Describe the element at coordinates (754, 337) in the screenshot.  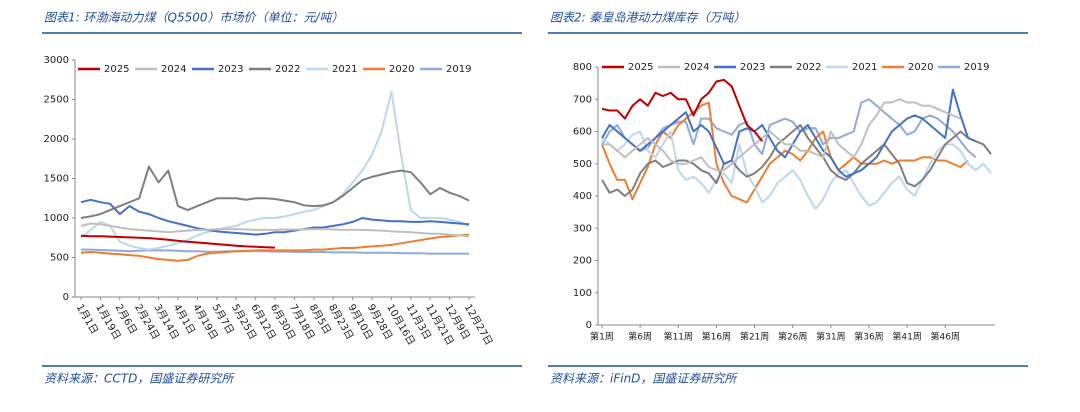
I see `x-tick-label: 第21周` at that location.